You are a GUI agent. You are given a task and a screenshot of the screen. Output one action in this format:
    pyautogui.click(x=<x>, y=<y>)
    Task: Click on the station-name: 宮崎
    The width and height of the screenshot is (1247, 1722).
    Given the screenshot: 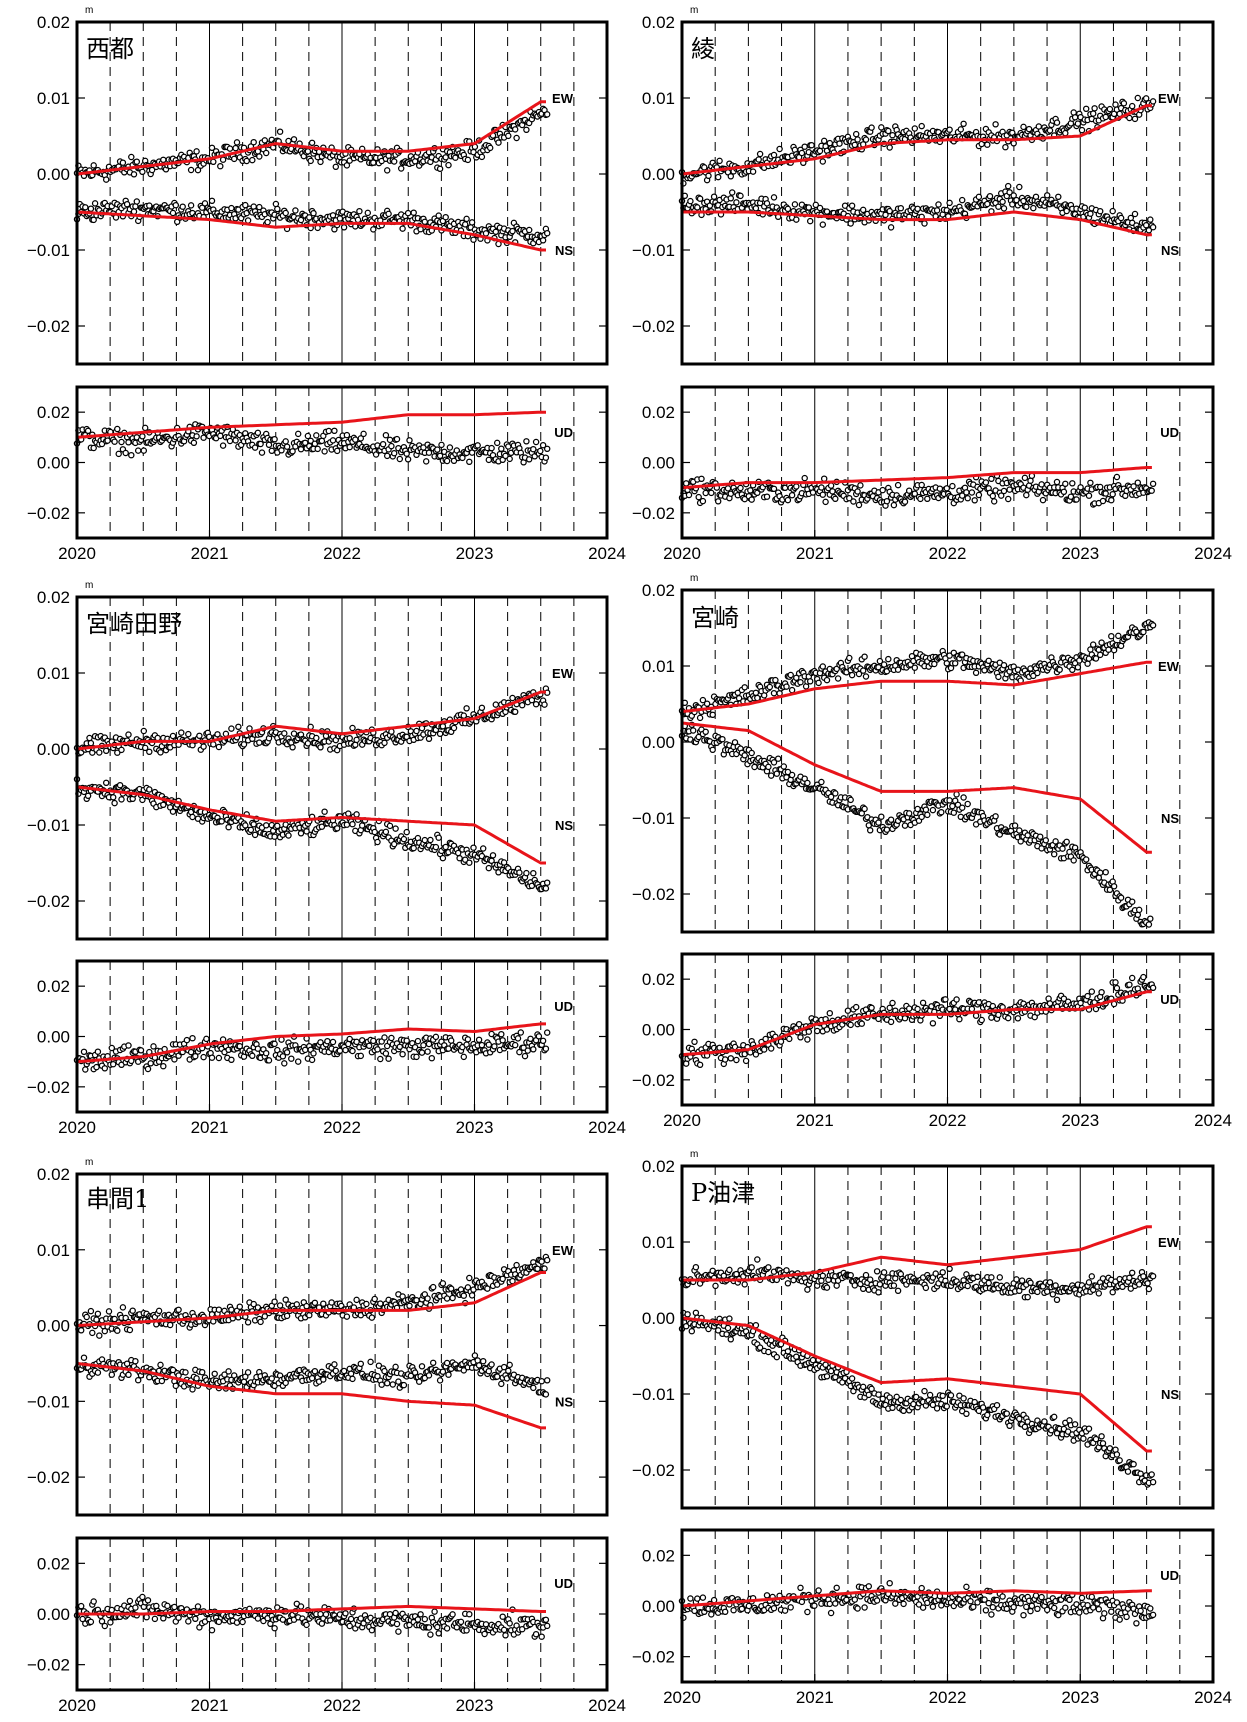 What is the action you would take?
    pyautogui.click(x=715, y=618)
    